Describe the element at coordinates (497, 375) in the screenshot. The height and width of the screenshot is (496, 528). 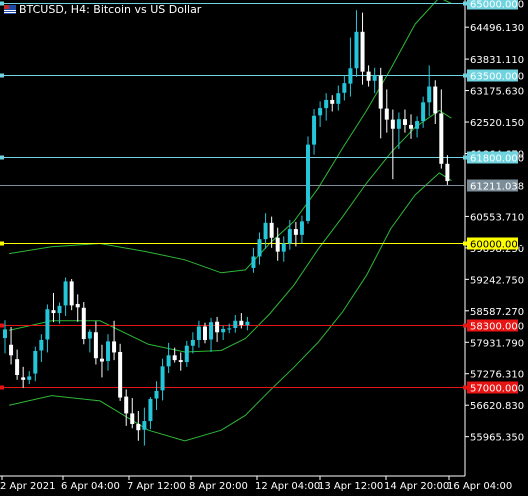
I see `y-tick-label: 57276.310` at that location.